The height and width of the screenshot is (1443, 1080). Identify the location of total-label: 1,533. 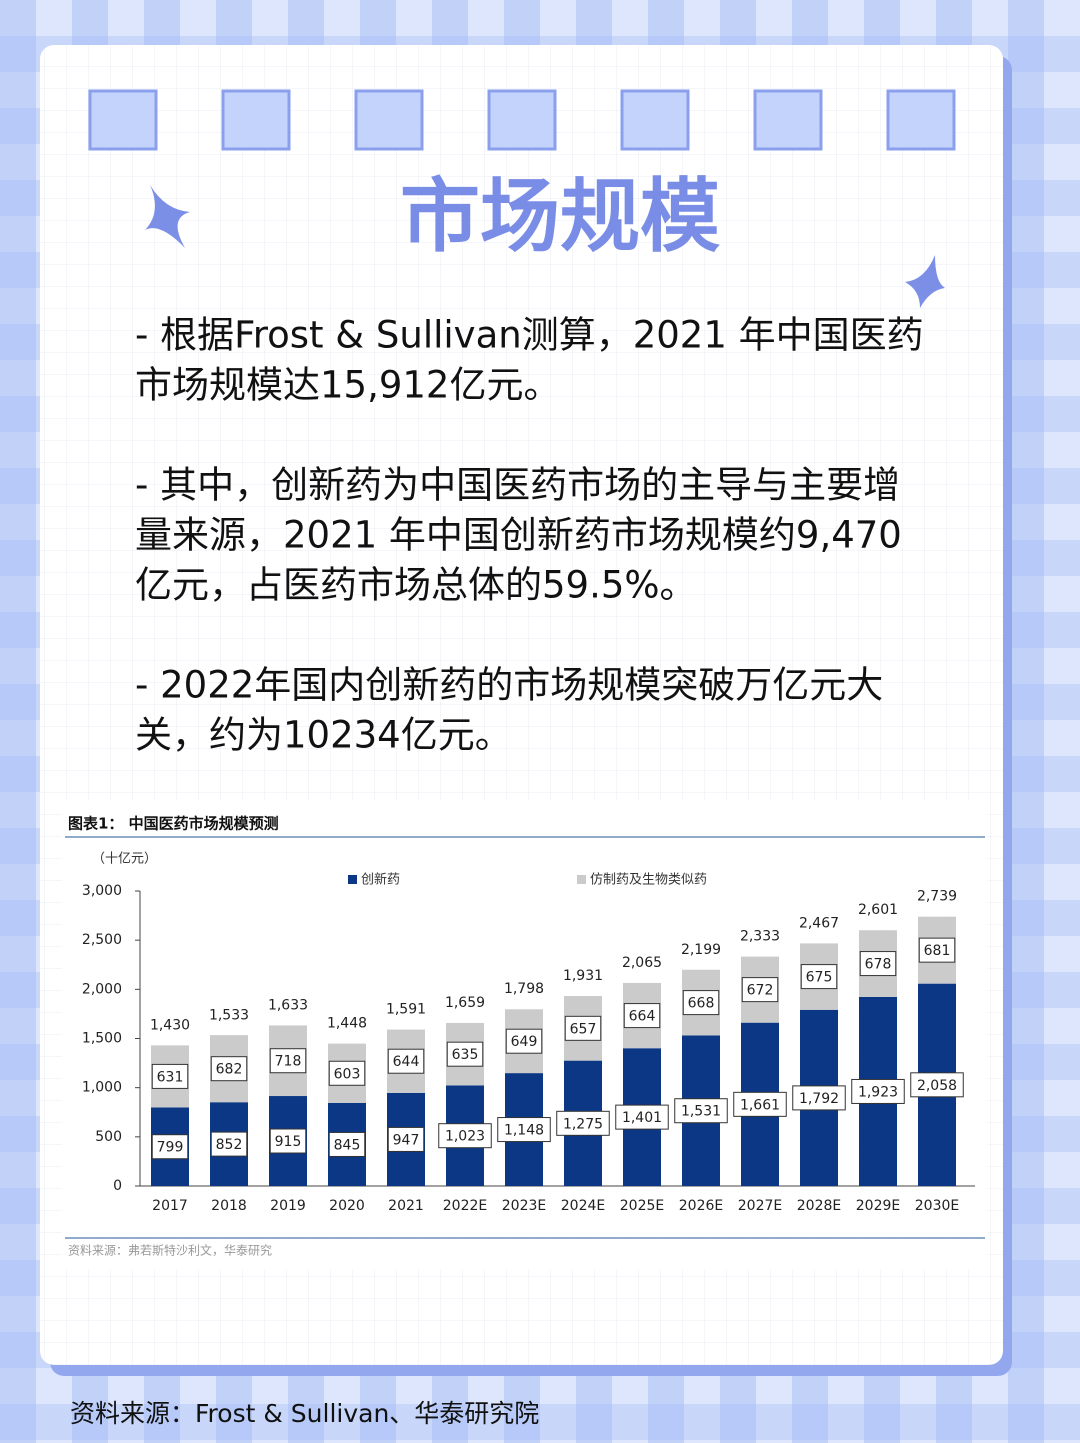
(229, 1015).